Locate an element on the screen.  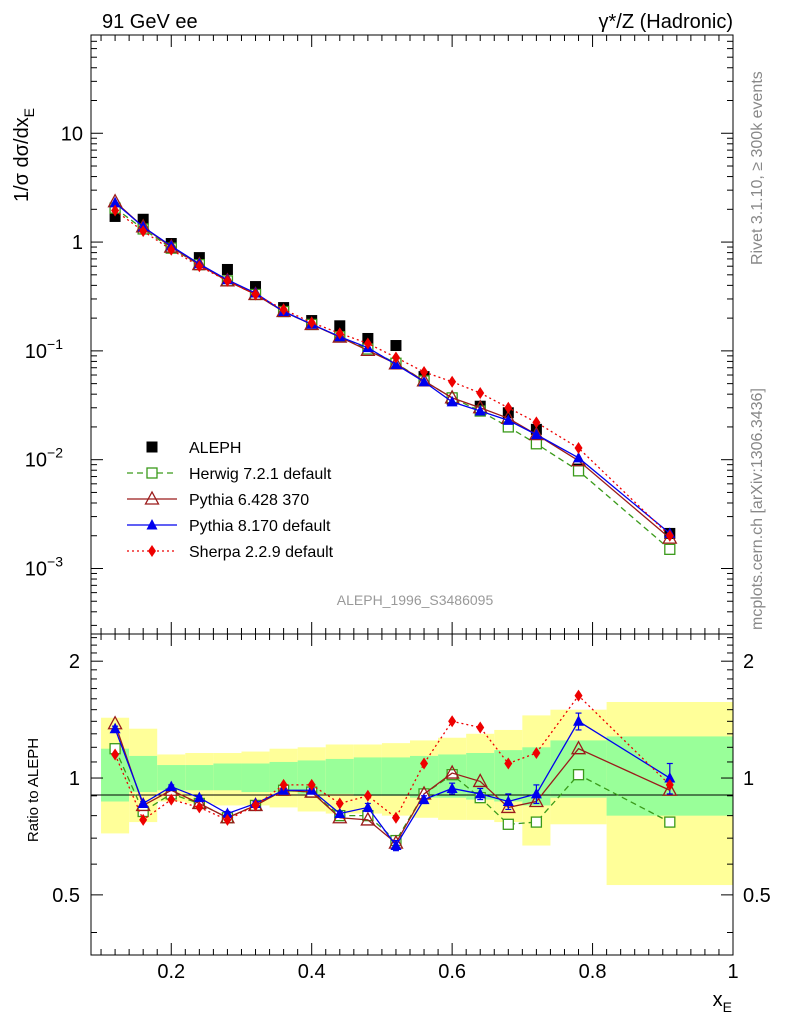
ratio-line-pythia8 is located at coordinates (392, 783).